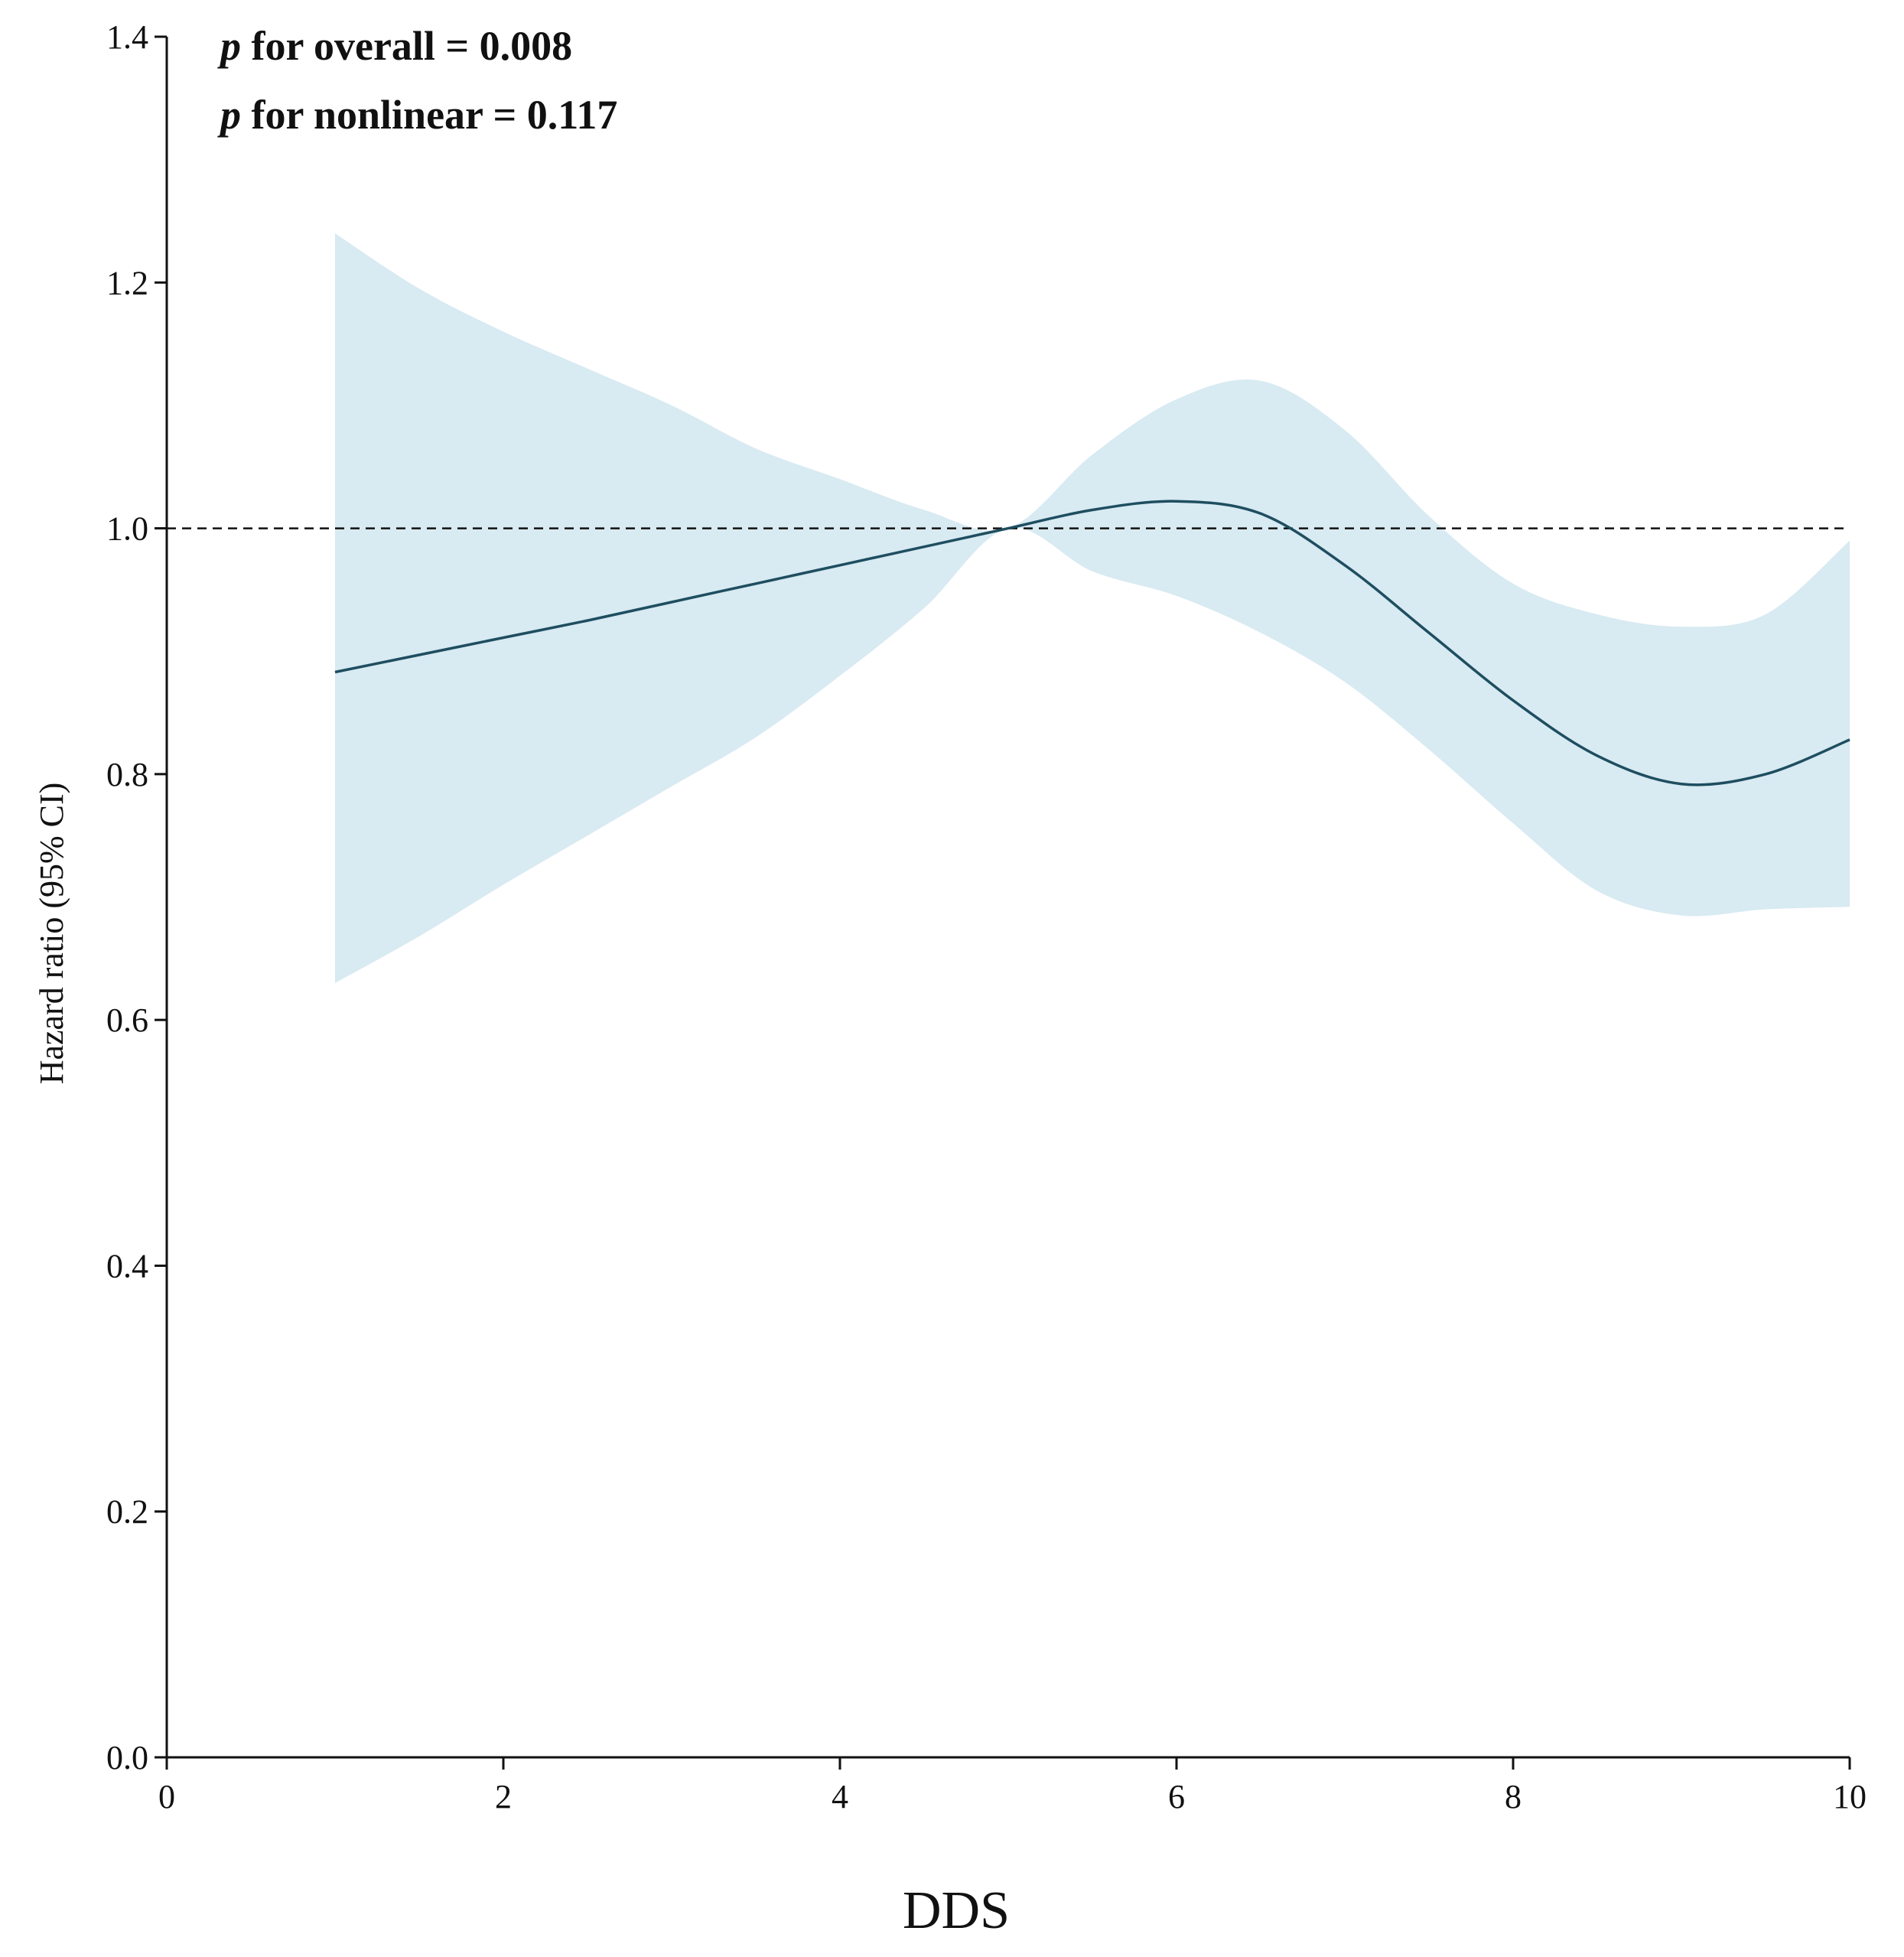 The image size is (1904, 1957). What do you see at coordinates (127, 529) in the screenshot?
I see `y-tick-label: 1.0` at bounding box center [127, 529].